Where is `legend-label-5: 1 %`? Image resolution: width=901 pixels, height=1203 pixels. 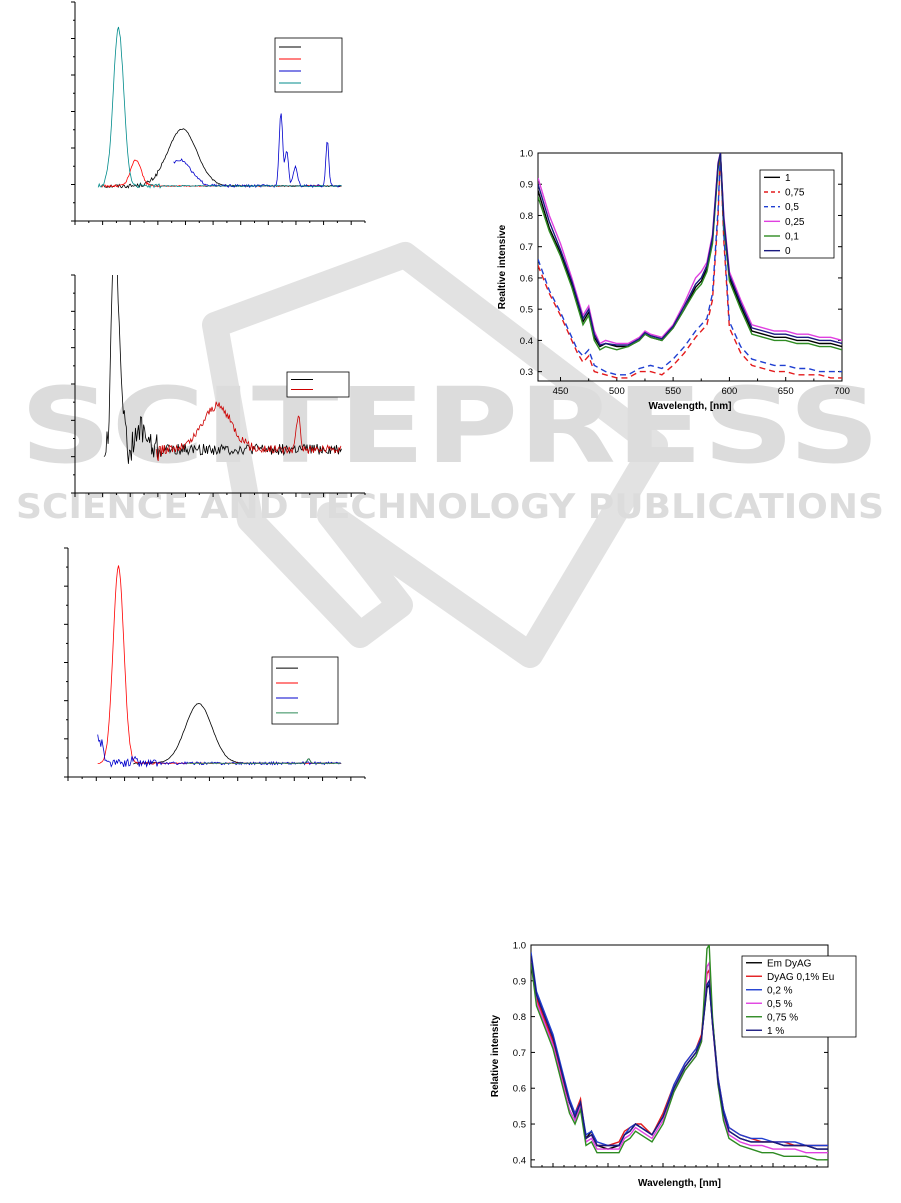 legend-label-5: 1 % is located at coordinates (775, 1031).